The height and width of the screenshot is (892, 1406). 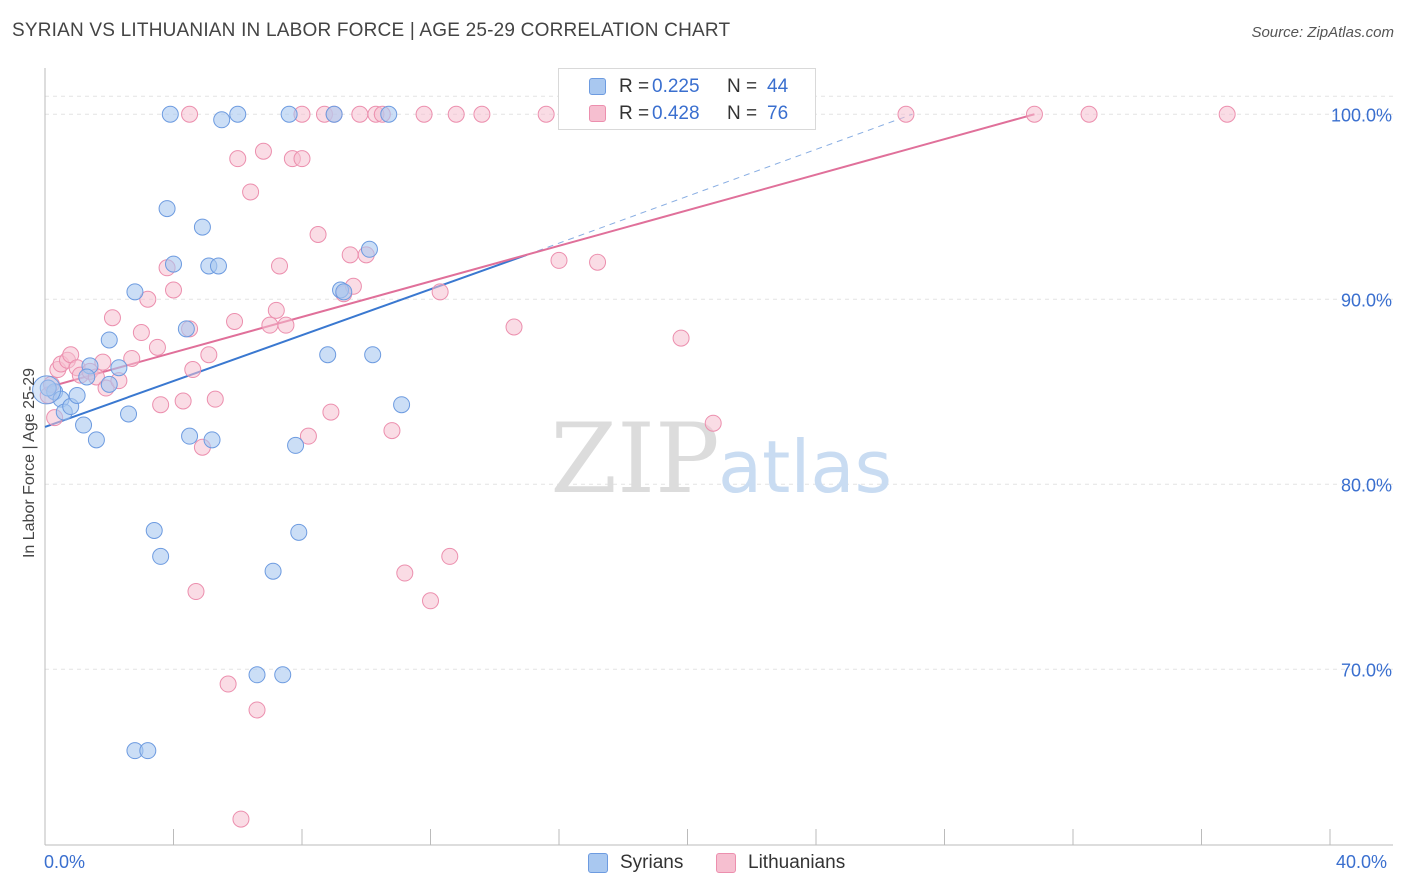 What do you see at coordinates (1361, 392) in the screenshot?
I see `y-tick-labels: 70.0% 80.0% 90.0% 100.0%` at bounding box center [1361, 392].